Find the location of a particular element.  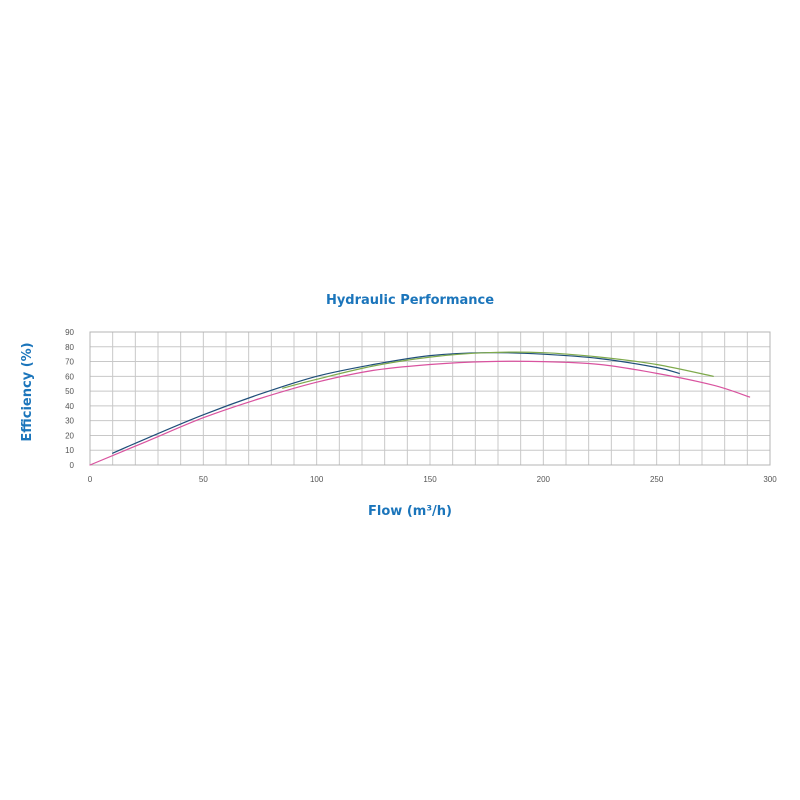

y-tick-label: 80 is located at coordinates (69, 347).